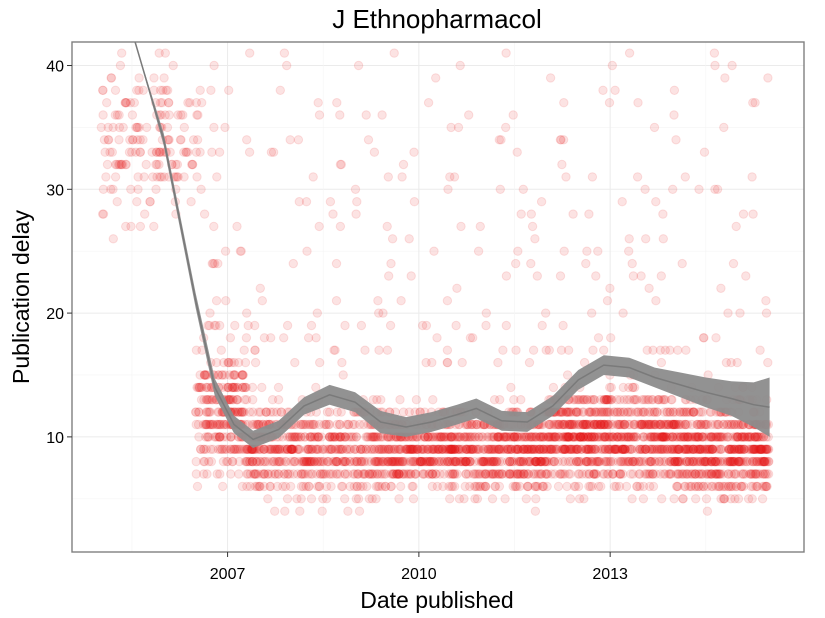 The image size is (825, 618). What do you see at coordinates (228, 574) in the screenshot?
I see `x-tick-label: 2007` at bounding box center [228, 574].